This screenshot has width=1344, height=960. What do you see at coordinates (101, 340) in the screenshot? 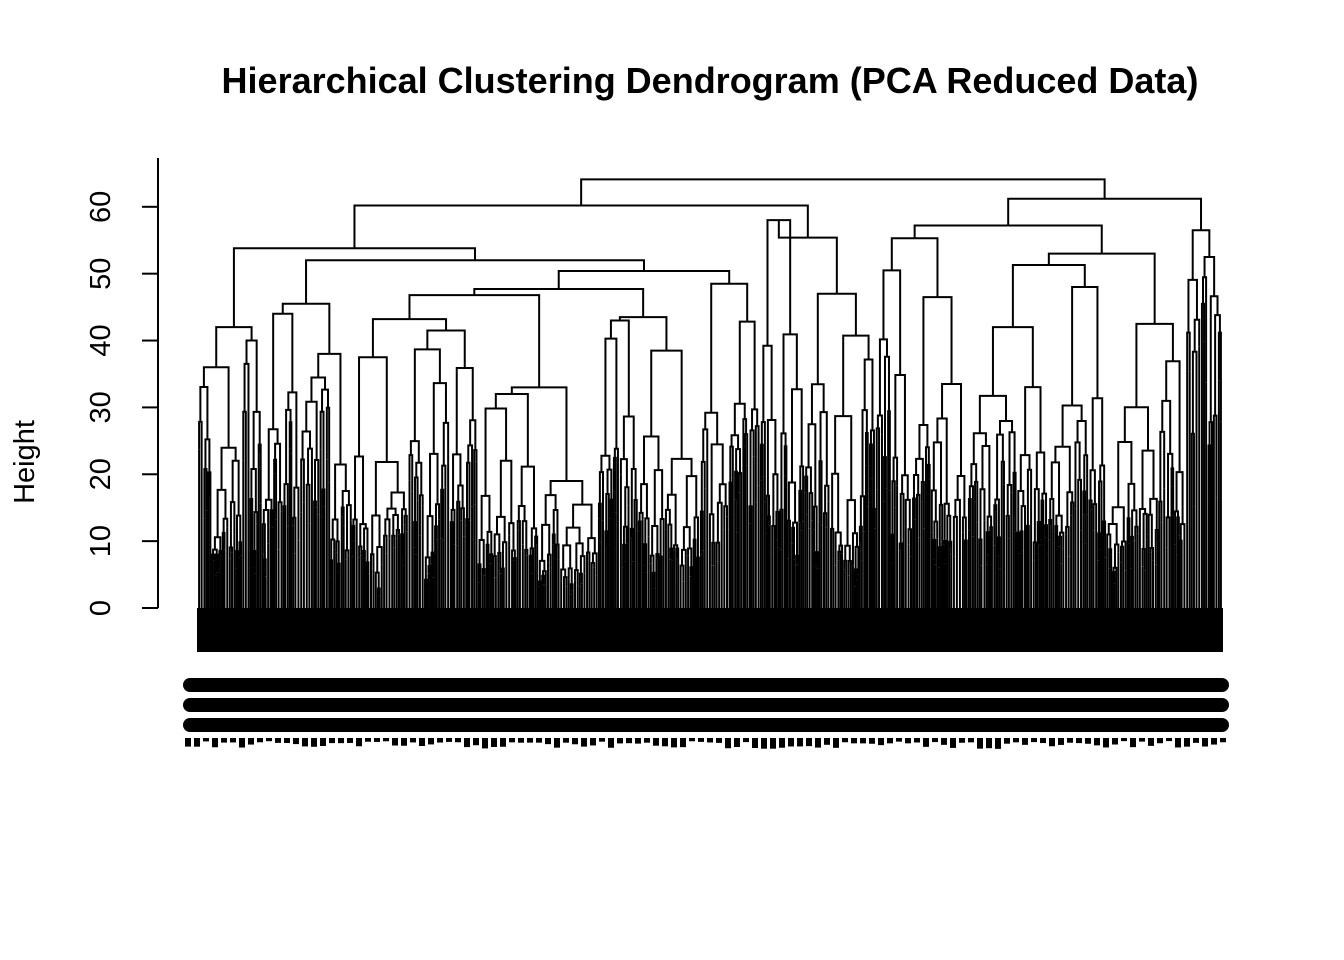
I see `y-tick-label-40: 40` at bounding box center [101, 340].